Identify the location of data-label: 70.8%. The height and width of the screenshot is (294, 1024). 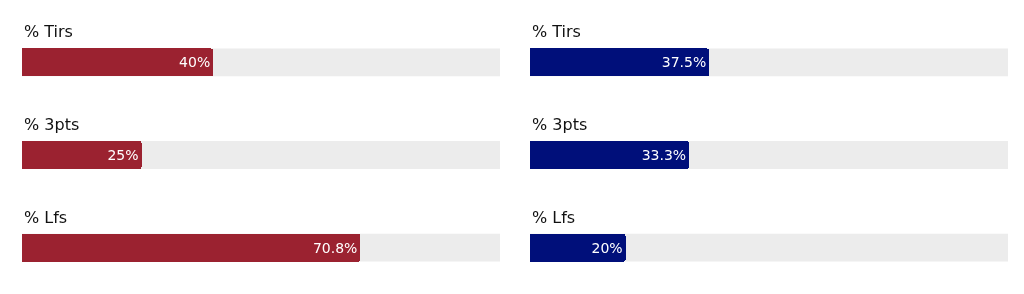
(335, 247).